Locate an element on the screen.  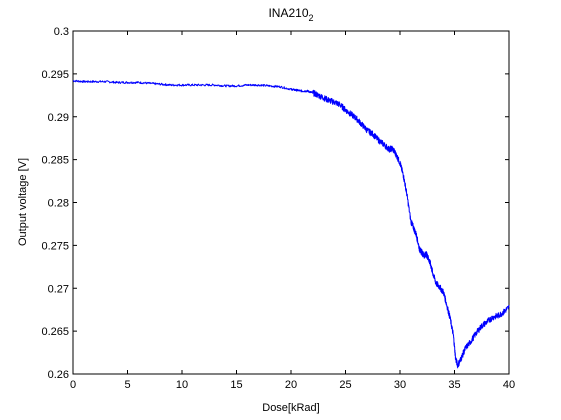
y-tick-label: 0.265 is located at coordinates (55, 332).